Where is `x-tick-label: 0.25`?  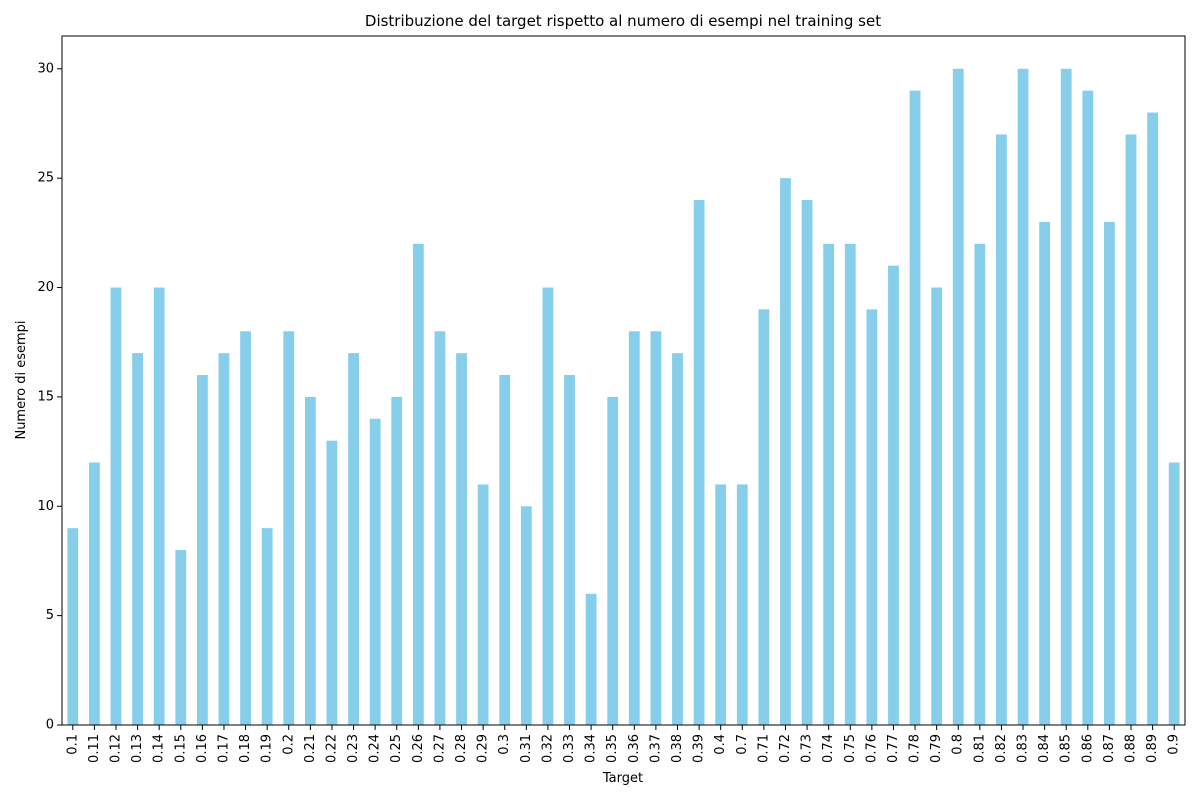 x-tick-label: 0.25 is located at coordinates (396, 748).